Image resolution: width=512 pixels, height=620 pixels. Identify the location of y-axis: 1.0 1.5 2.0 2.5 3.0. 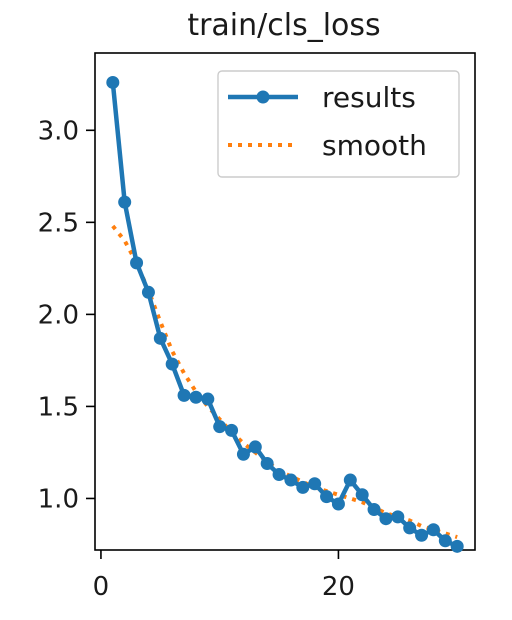
(66, 315).